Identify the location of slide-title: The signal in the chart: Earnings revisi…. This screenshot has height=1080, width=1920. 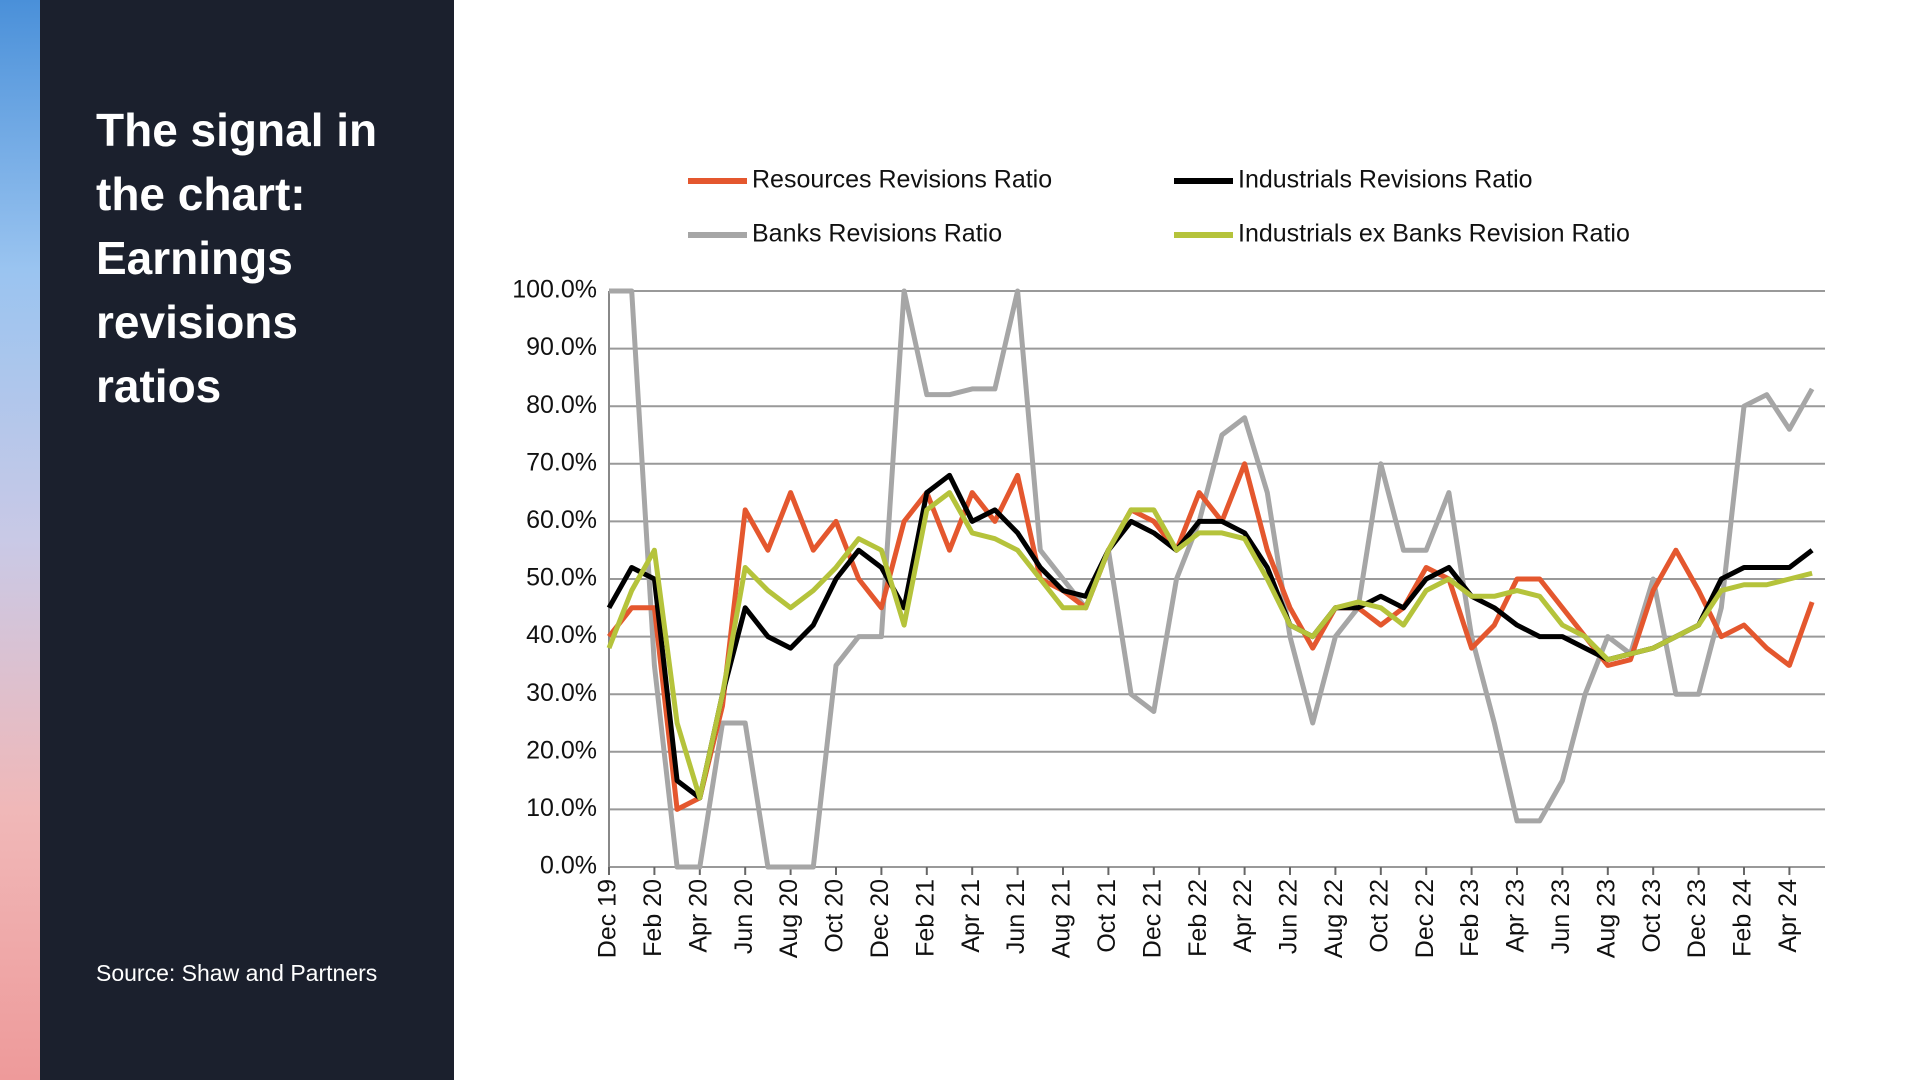
(237, 258).